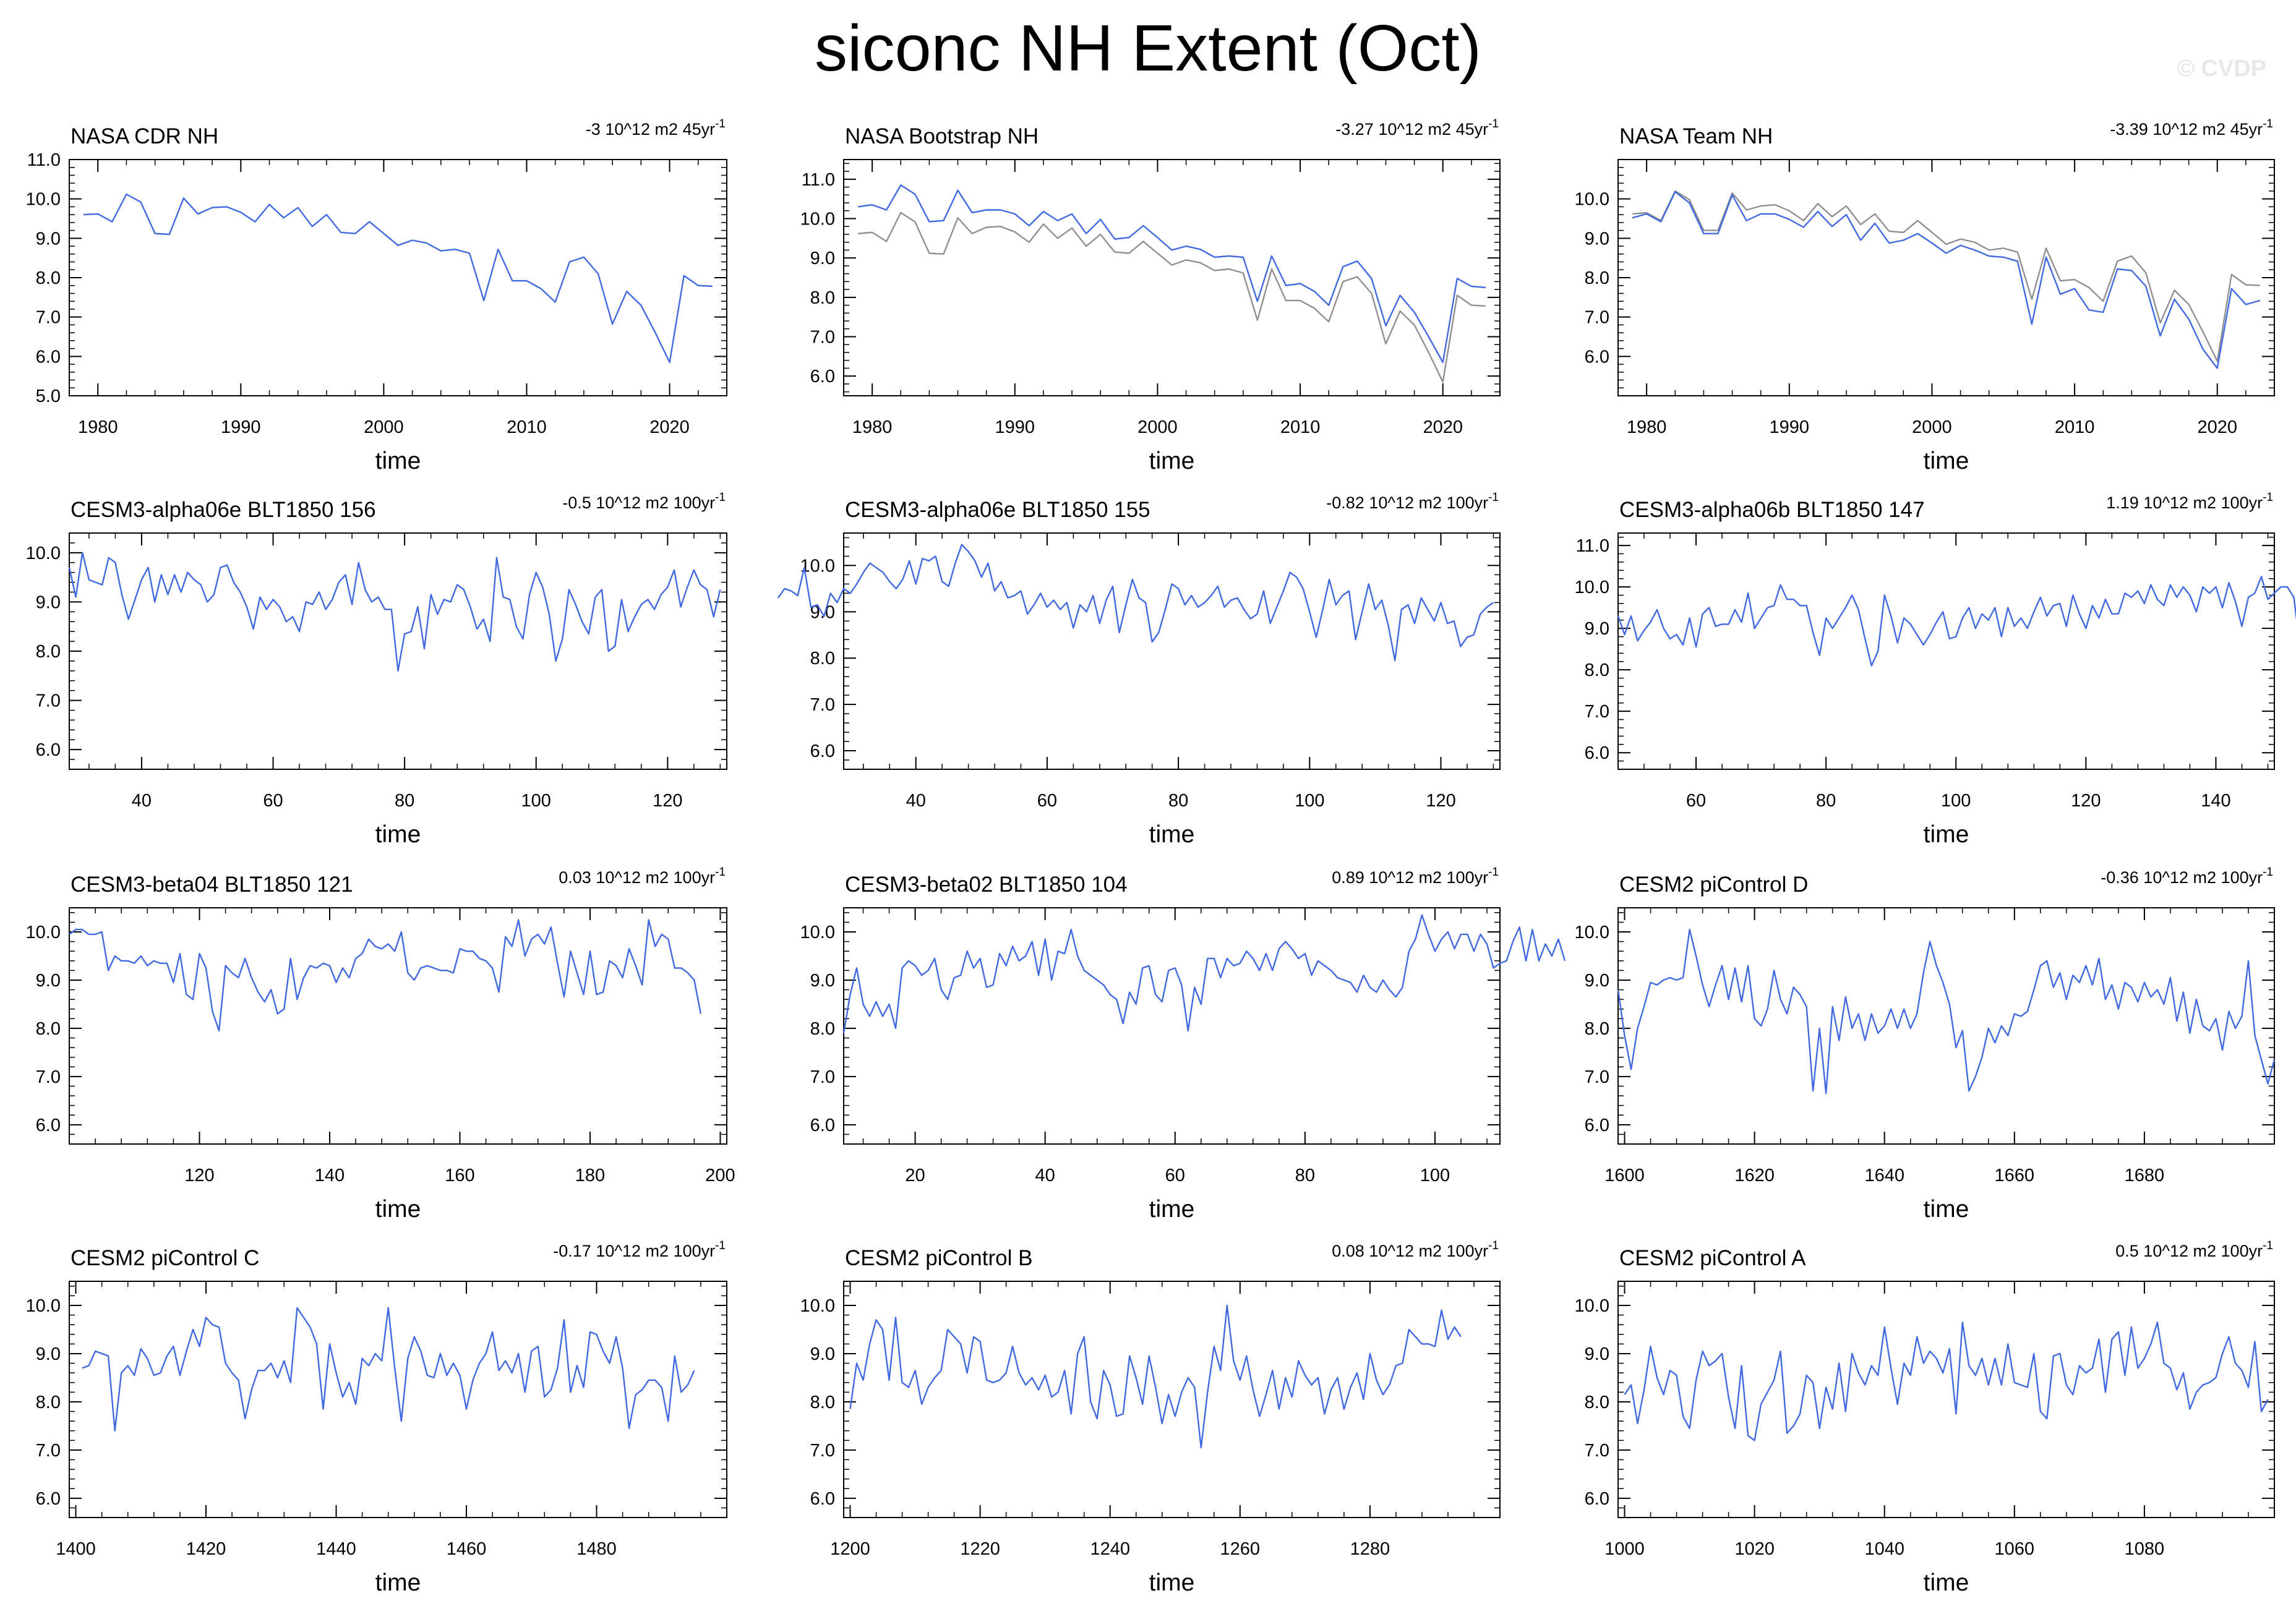  What do you see at coordinates (212, 885) in the screenshot?
I see `panel-title: CESM3-beta04 BLT1850 121` at bounding box center [212, 885].